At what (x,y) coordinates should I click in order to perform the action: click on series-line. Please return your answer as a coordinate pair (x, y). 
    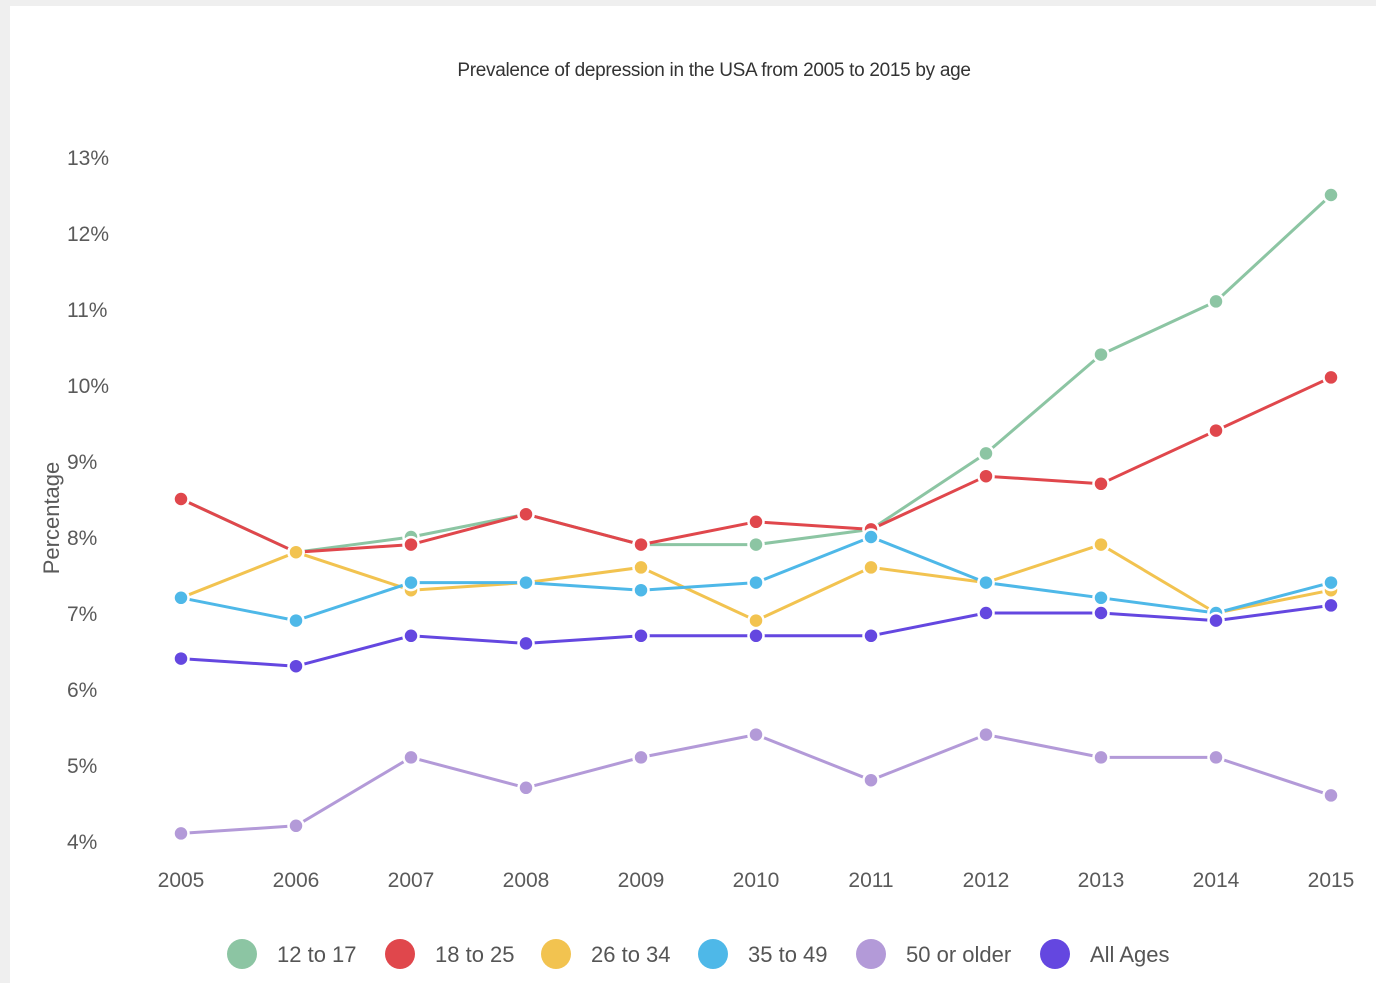
    Looking at the image, I should click on (756, 784).